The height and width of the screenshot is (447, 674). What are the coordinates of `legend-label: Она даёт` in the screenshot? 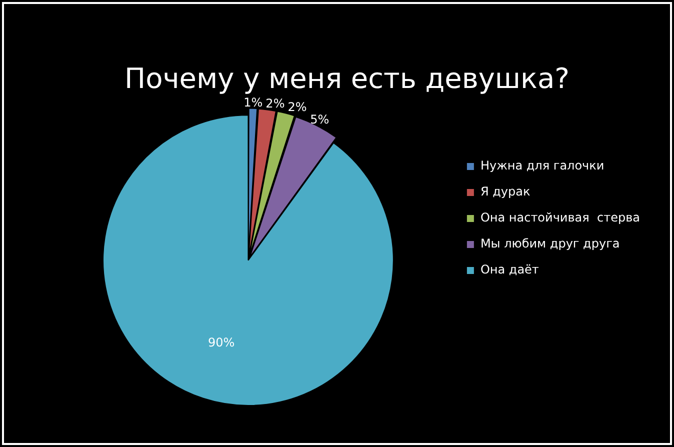 It's located at (509, 269).